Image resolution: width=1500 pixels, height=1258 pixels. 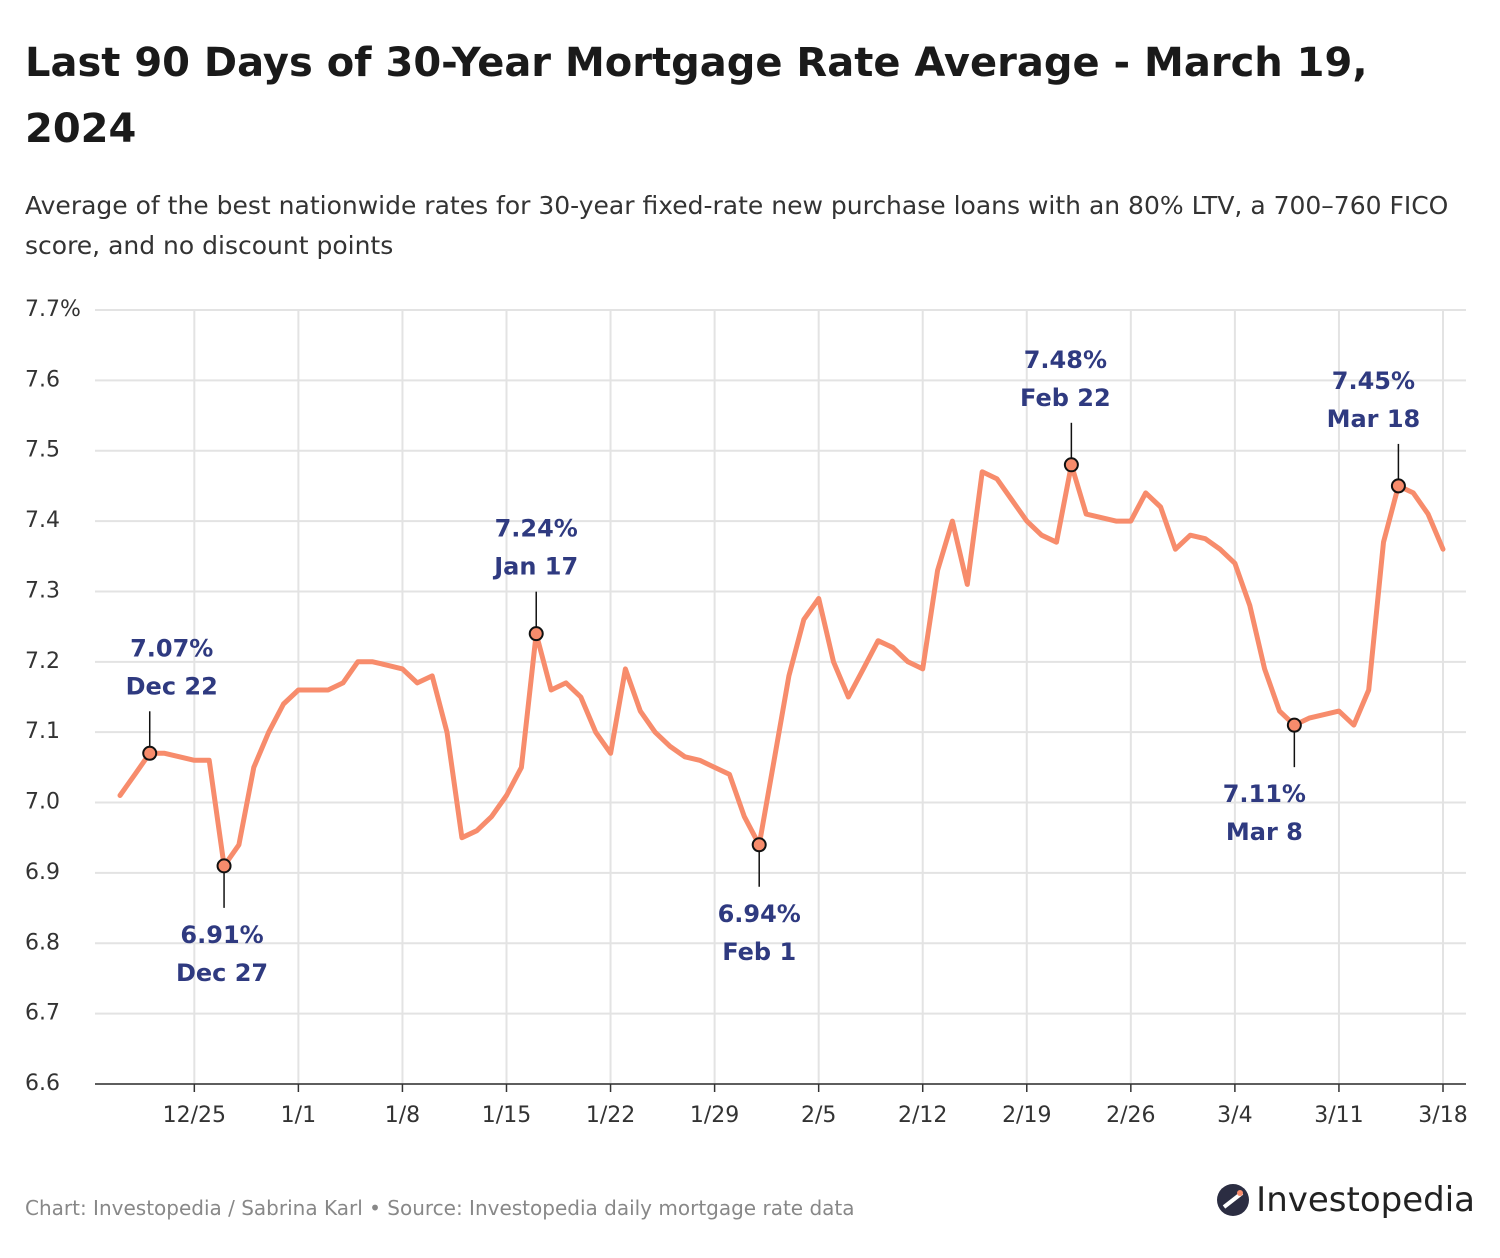 I want to click on annotation-value: 7.07%, so click(x=171, y=648).